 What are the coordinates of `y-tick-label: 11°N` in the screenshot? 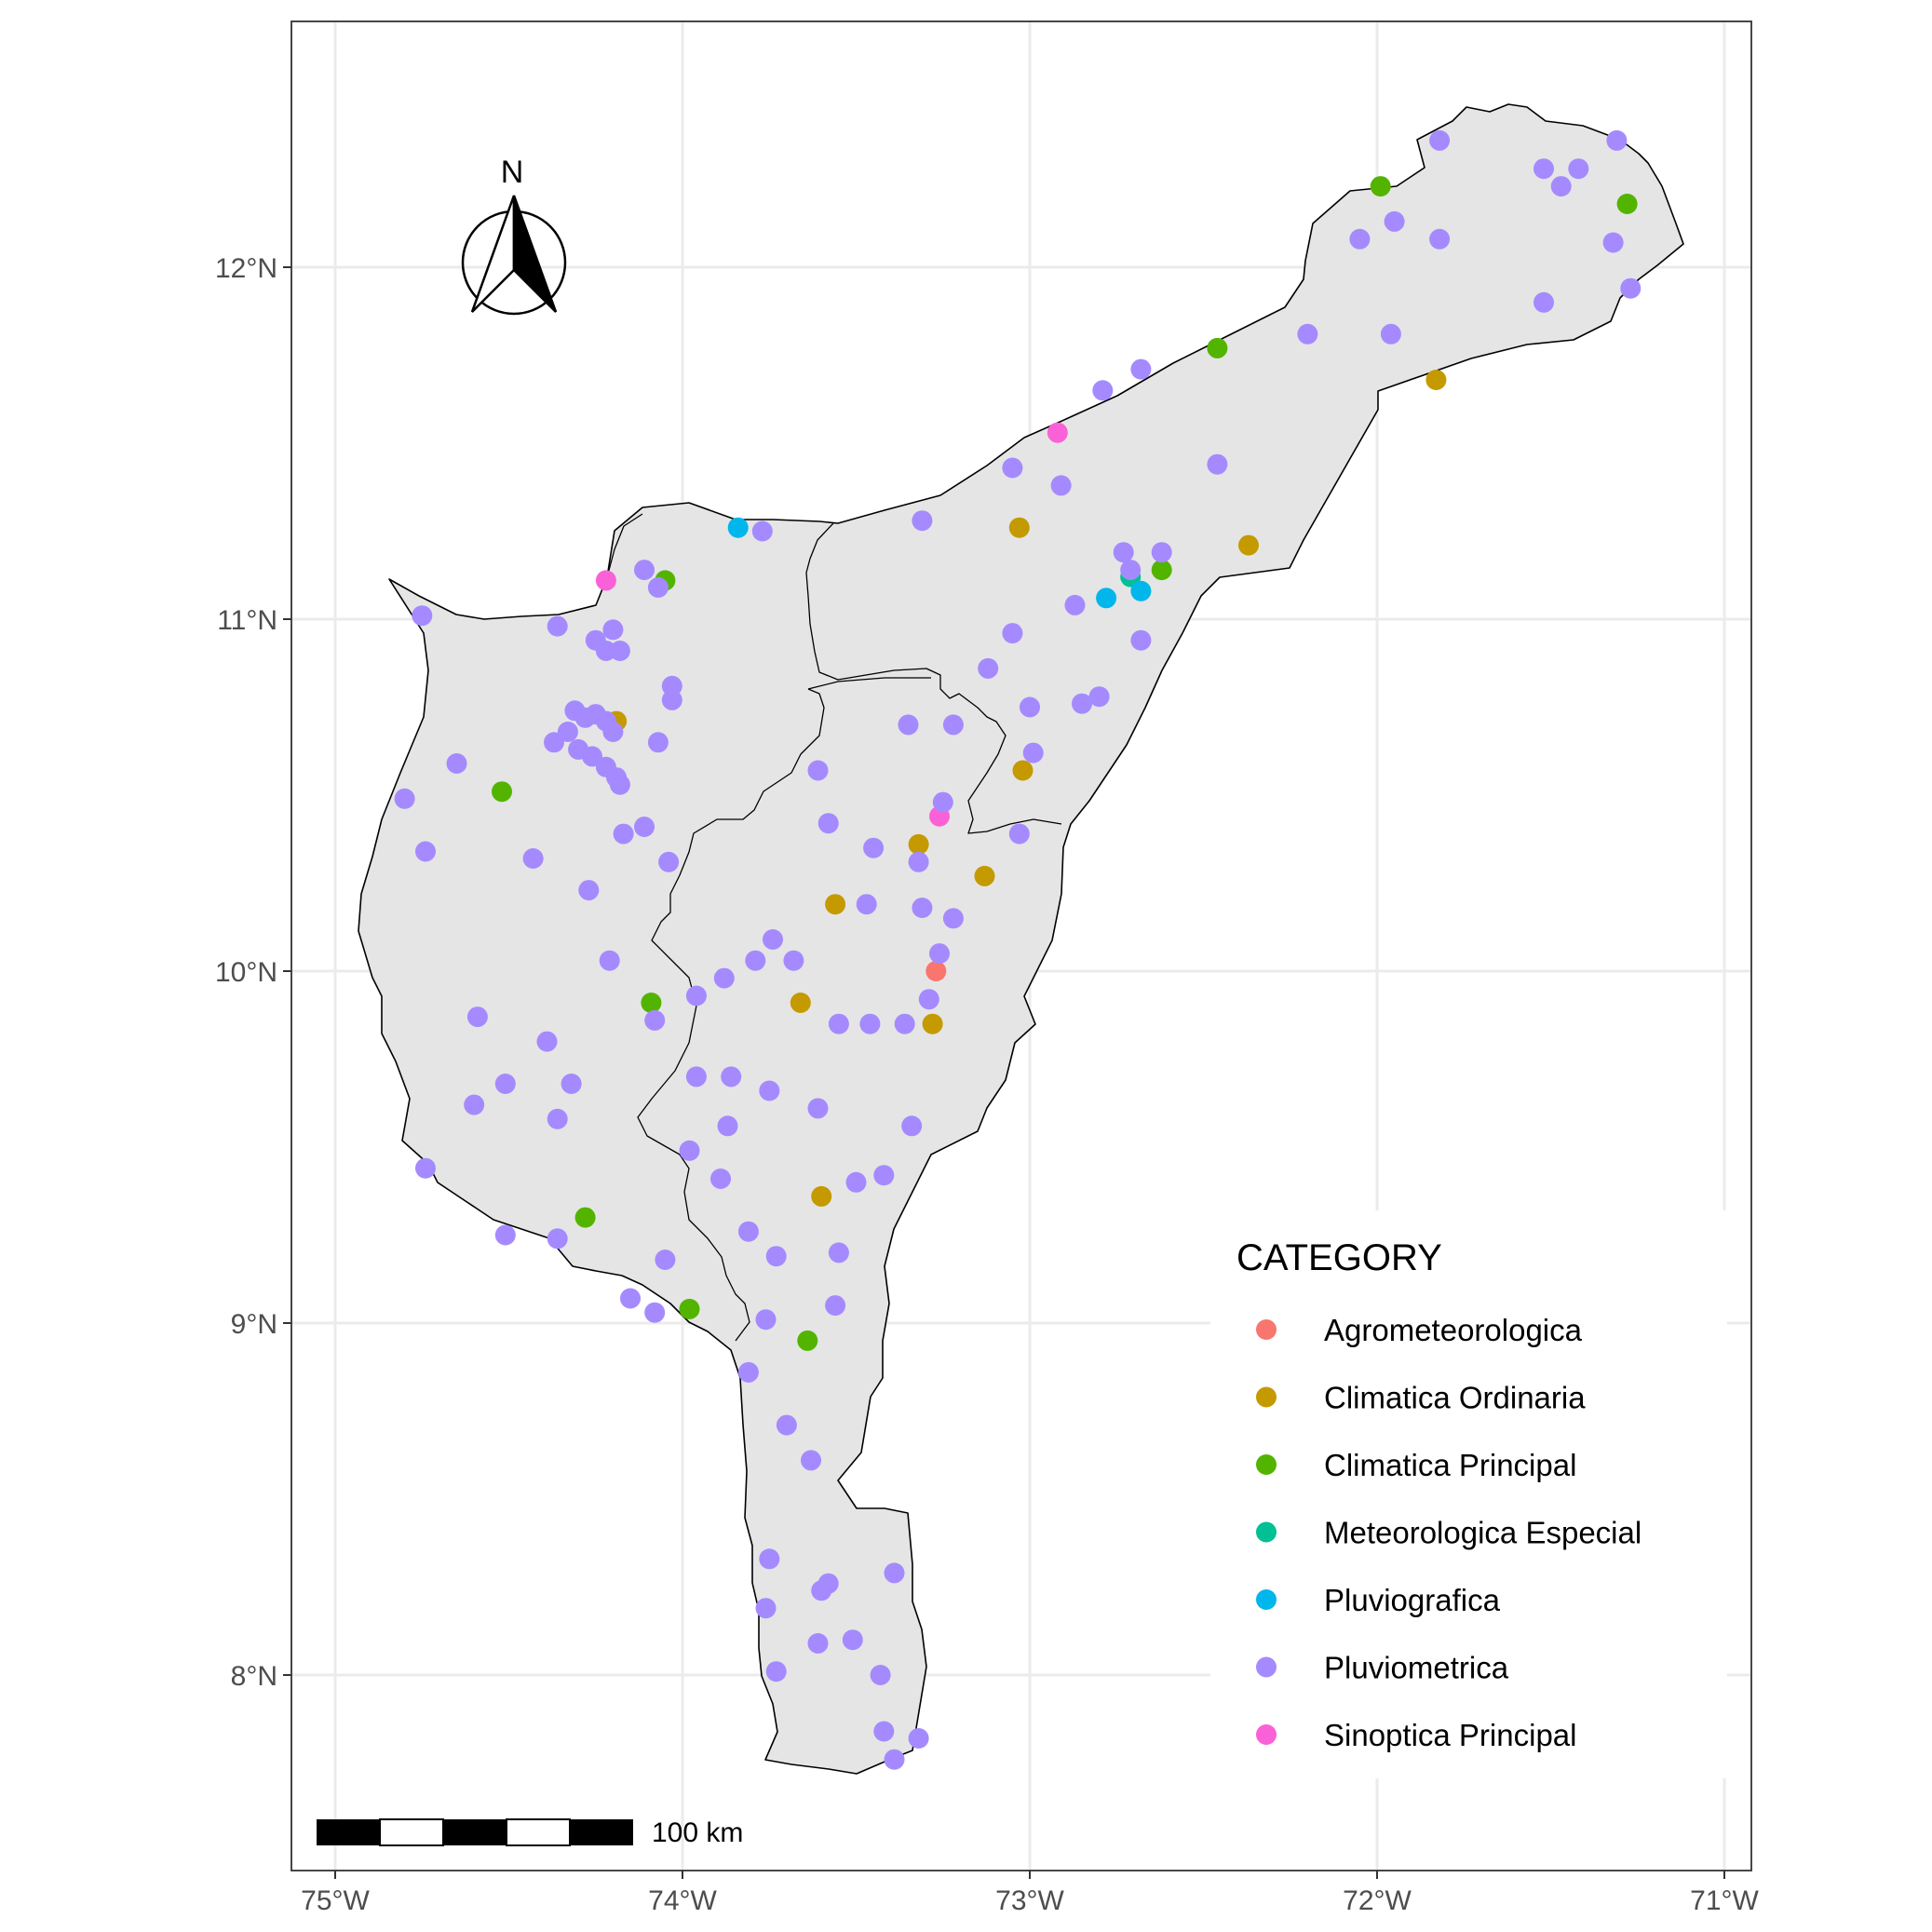 It's located at (247, 620).